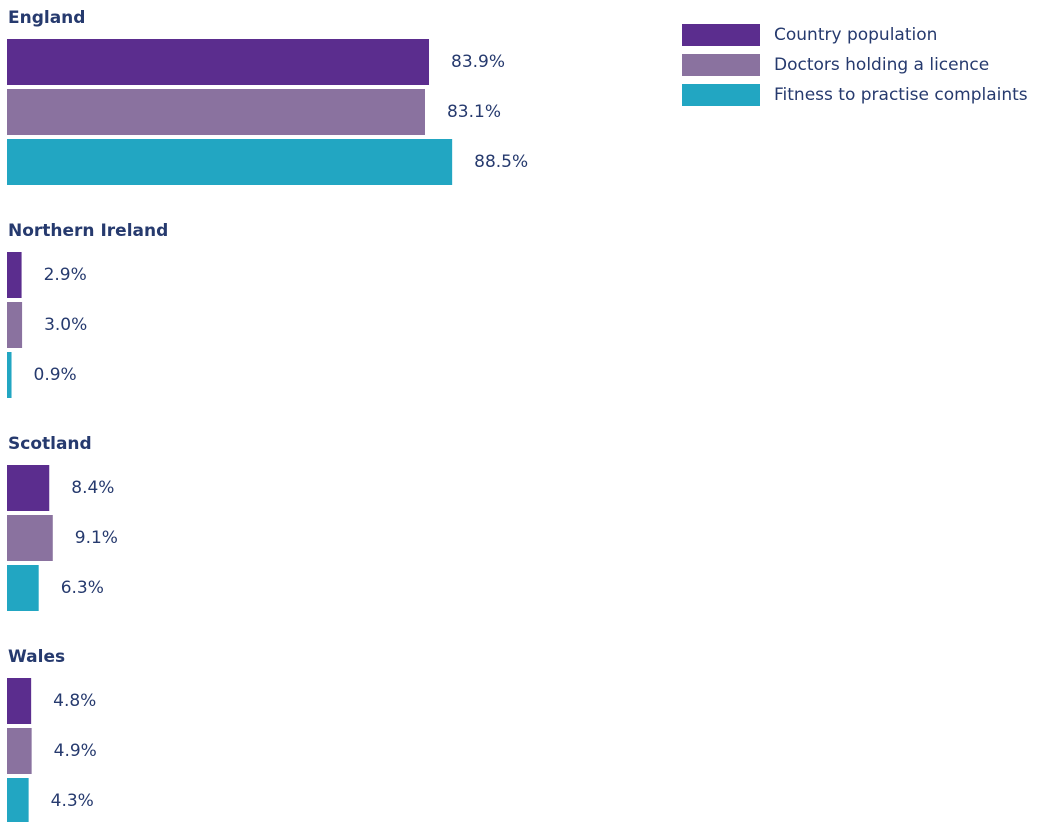  Describe the element at coordinates (36, 657) in the screenshot. I see `category-label: Wales` at that location.